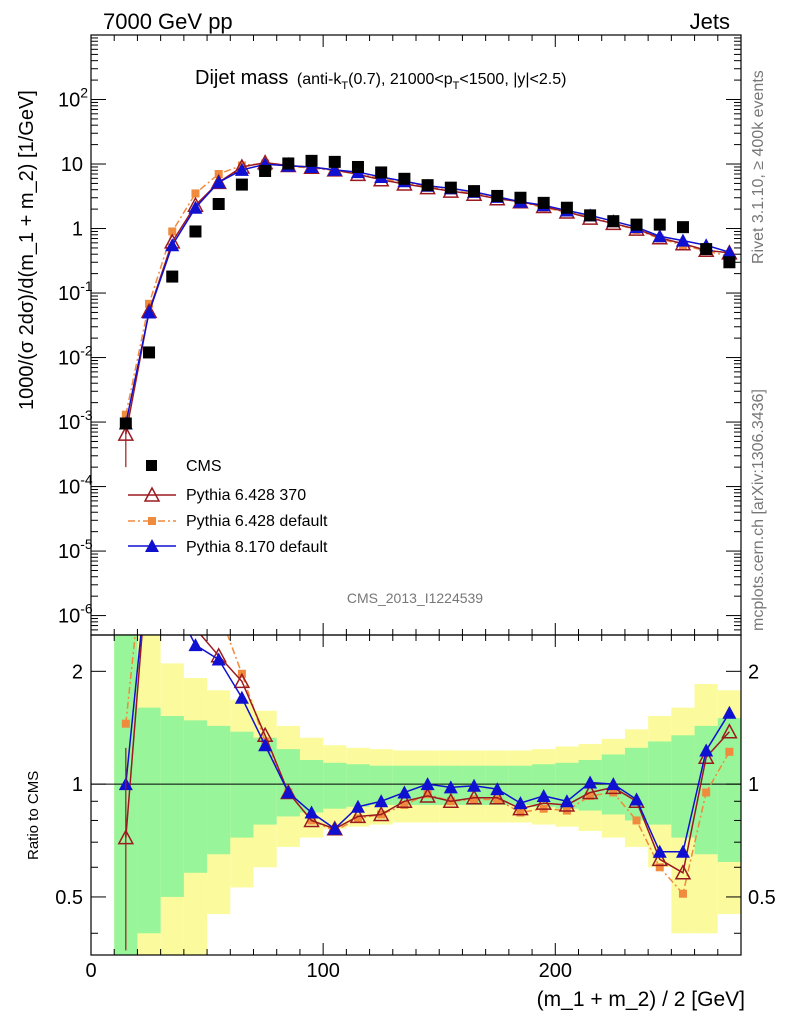  Describe the element at coordinates (73, 98) in the screenshot. I see `y-tick-label: 10²` at that location.